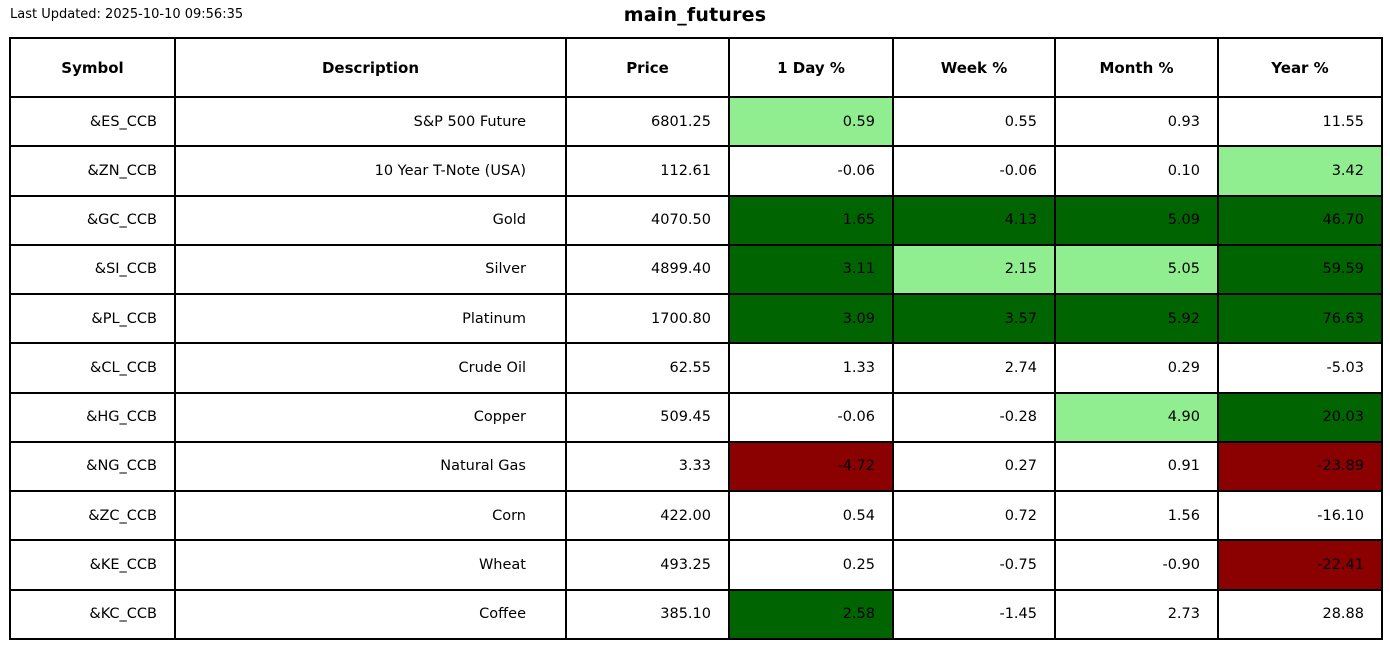 Image resolution: width=1390 pixels, height=650 pixels. I want to click on description-cell: Gold, so click(370, 220).